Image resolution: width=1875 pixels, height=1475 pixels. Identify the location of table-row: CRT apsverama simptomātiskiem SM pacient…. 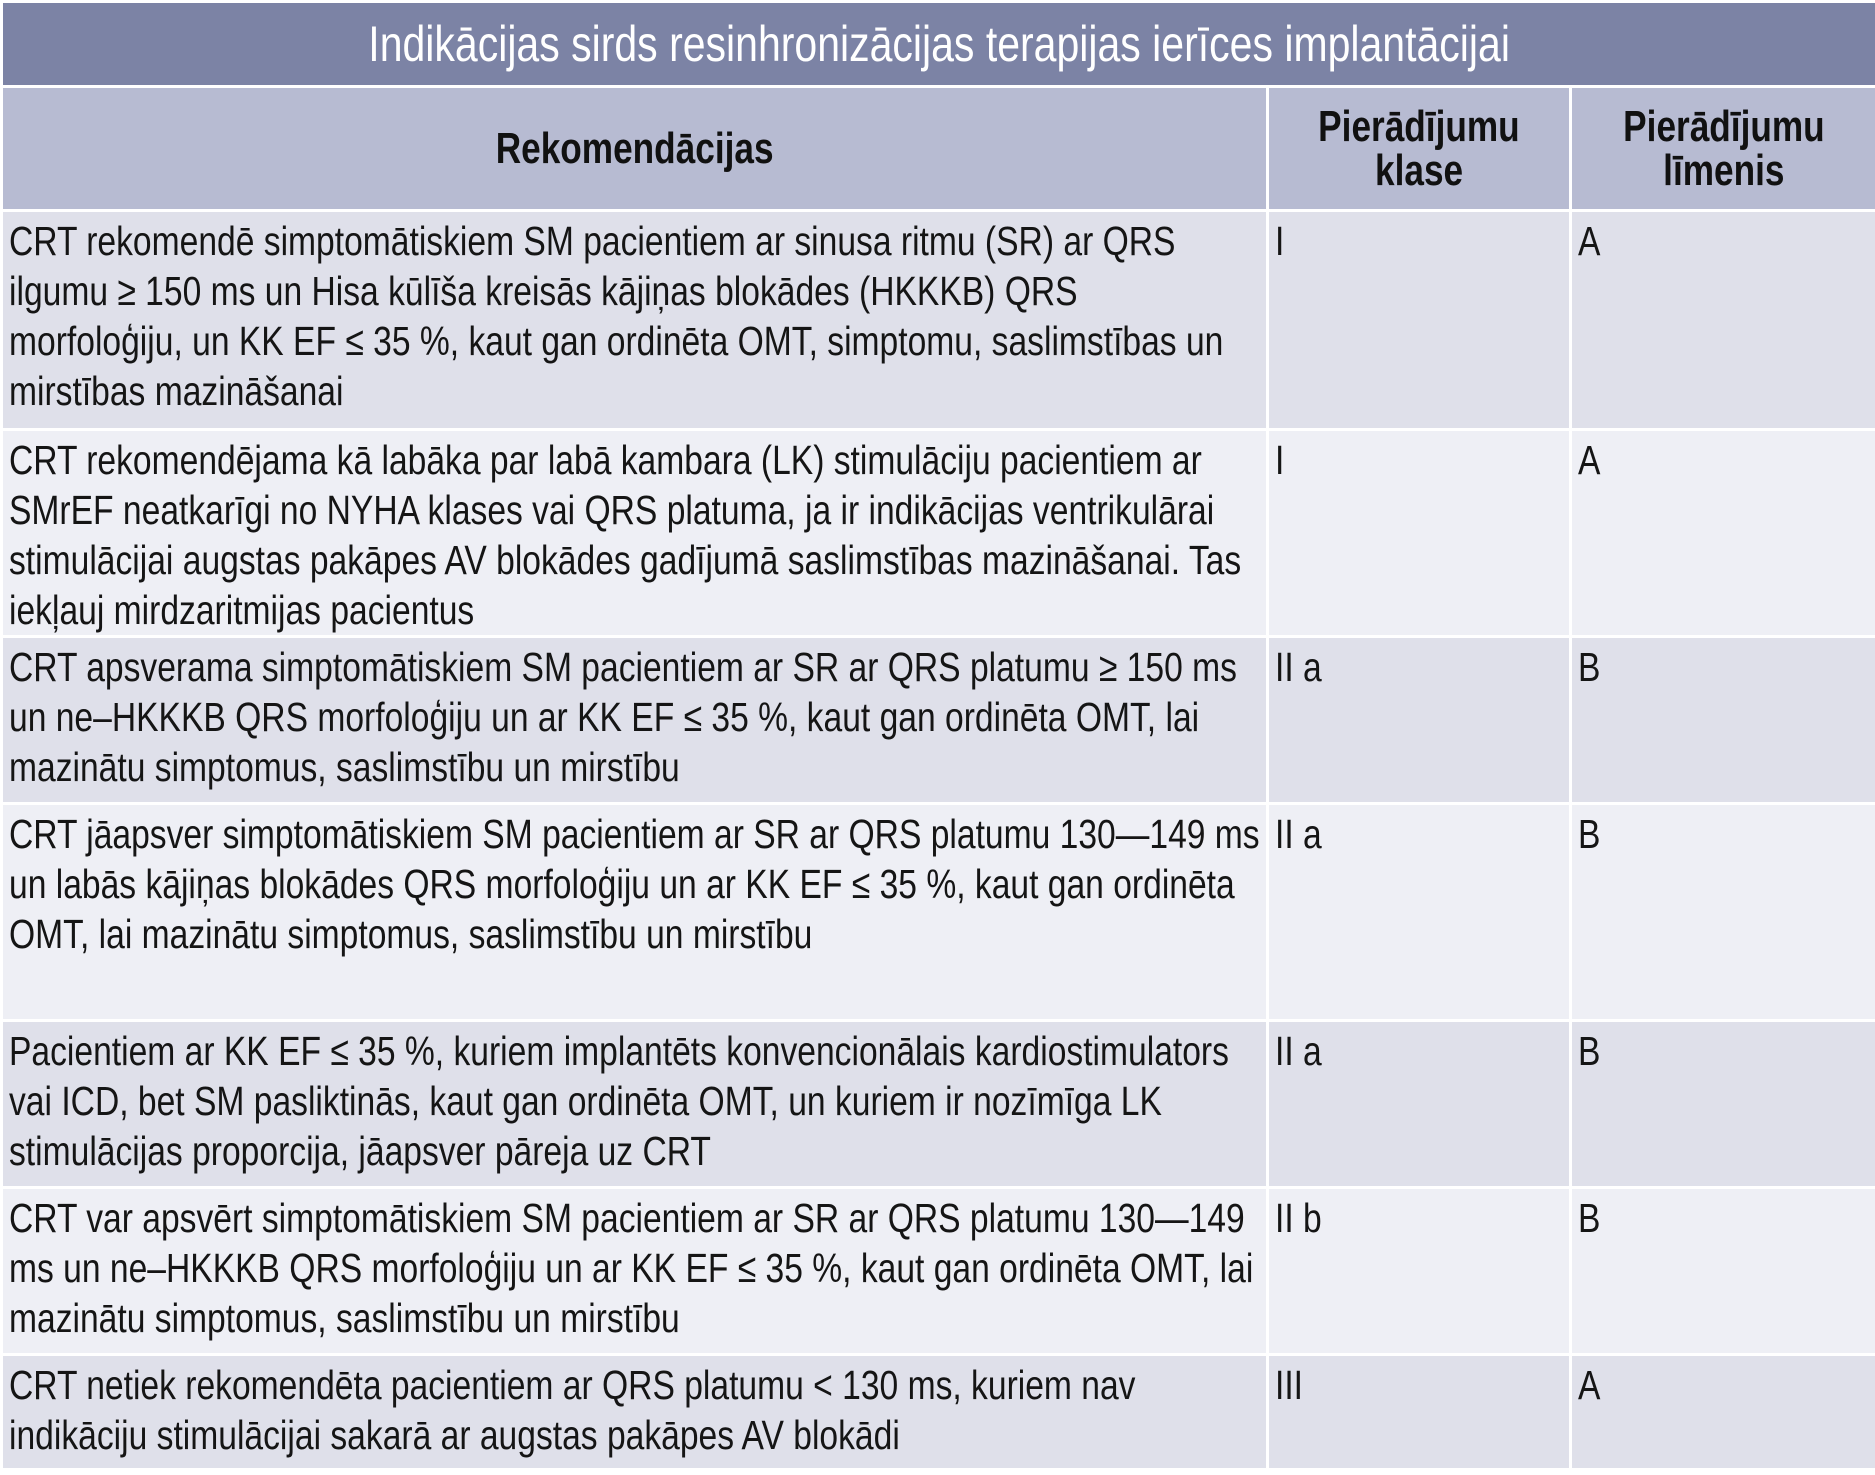
(939, 720).